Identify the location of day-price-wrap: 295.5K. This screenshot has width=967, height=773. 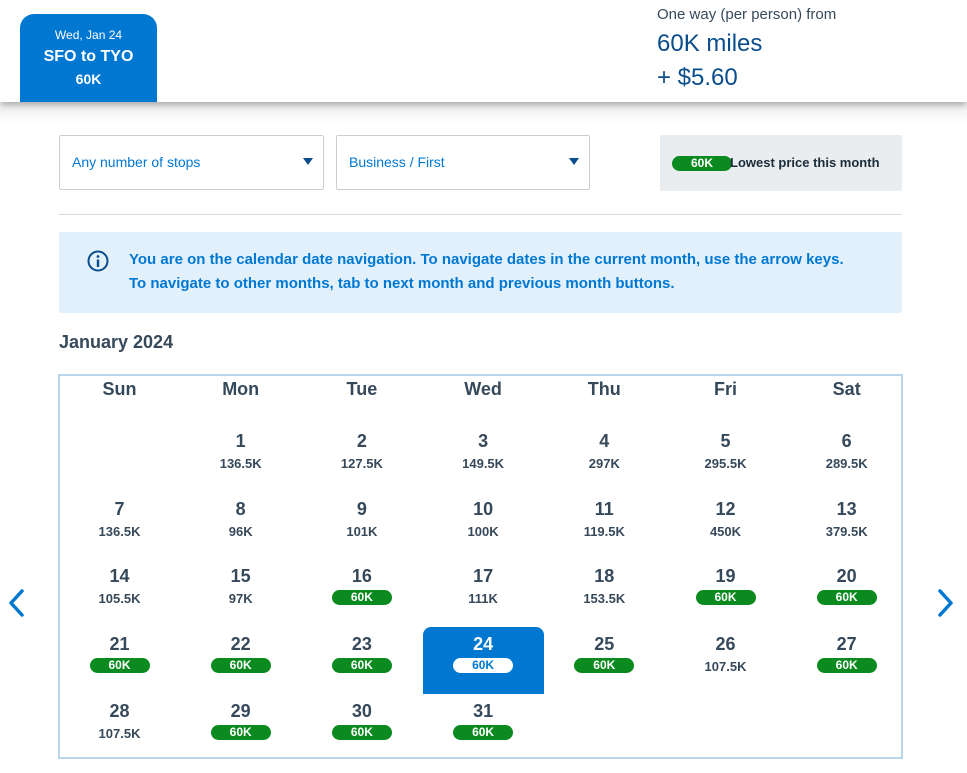
(725, 463).